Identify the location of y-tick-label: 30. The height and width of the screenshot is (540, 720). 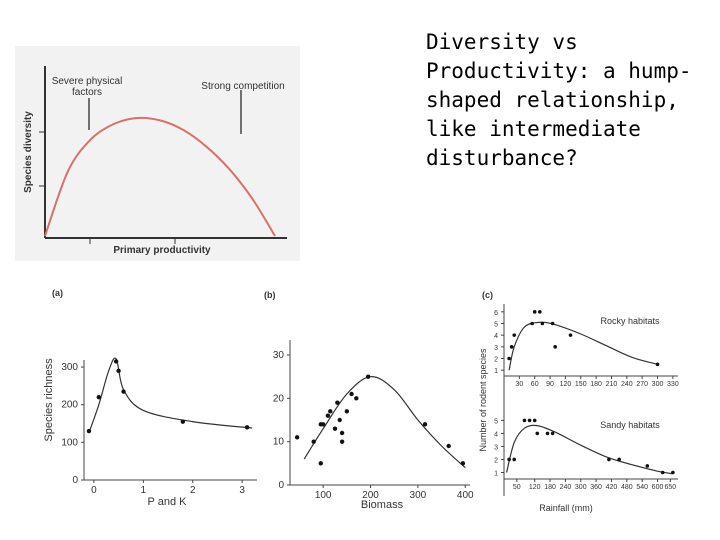
(279, 355).